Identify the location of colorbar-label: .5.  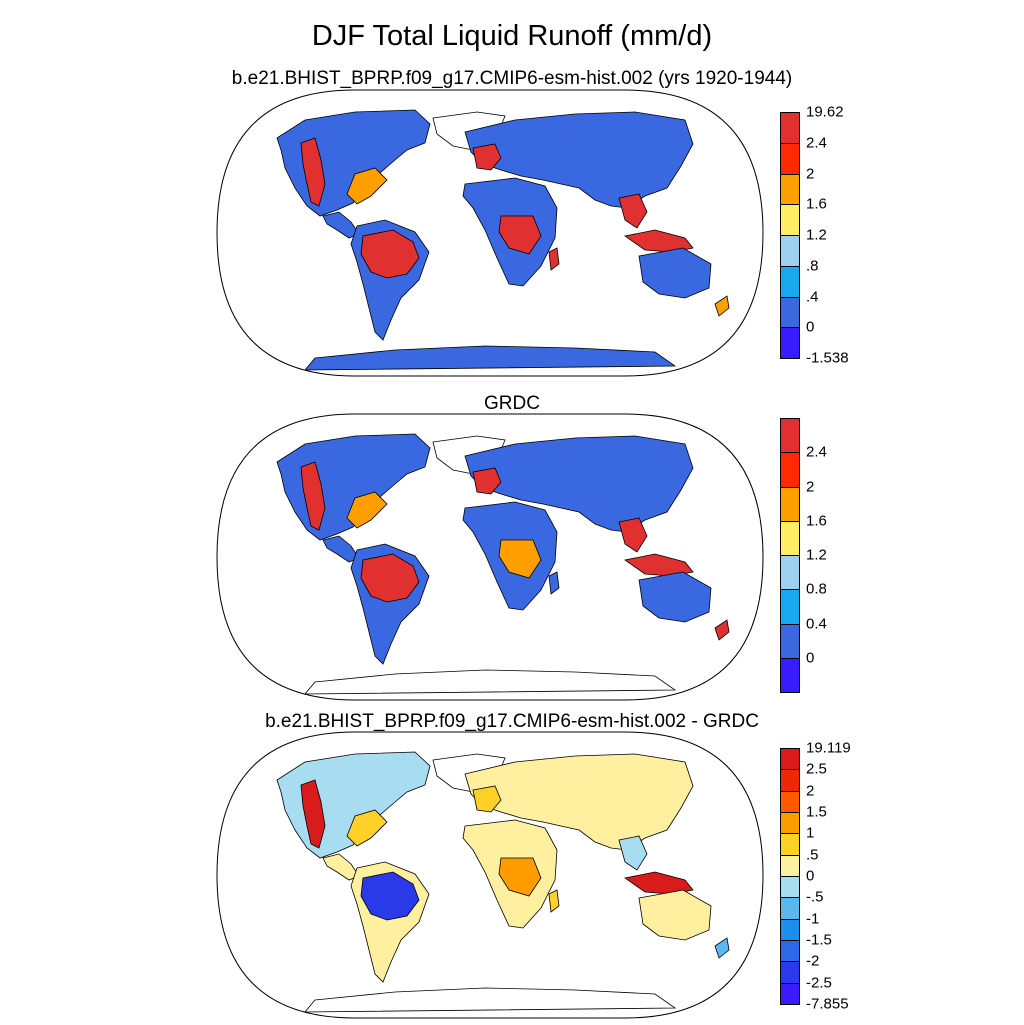
(812, 855).